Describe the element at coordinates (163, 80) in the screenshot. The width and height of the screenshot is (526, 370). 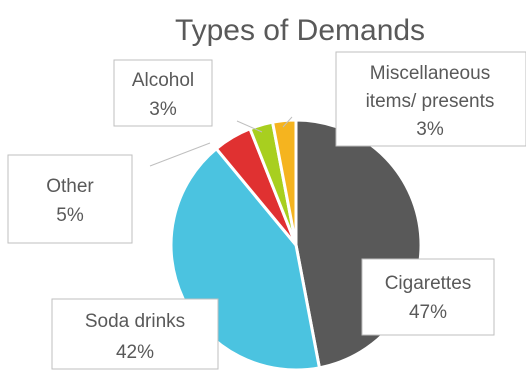
I see `label-alcohol: Alcohol` at that location.